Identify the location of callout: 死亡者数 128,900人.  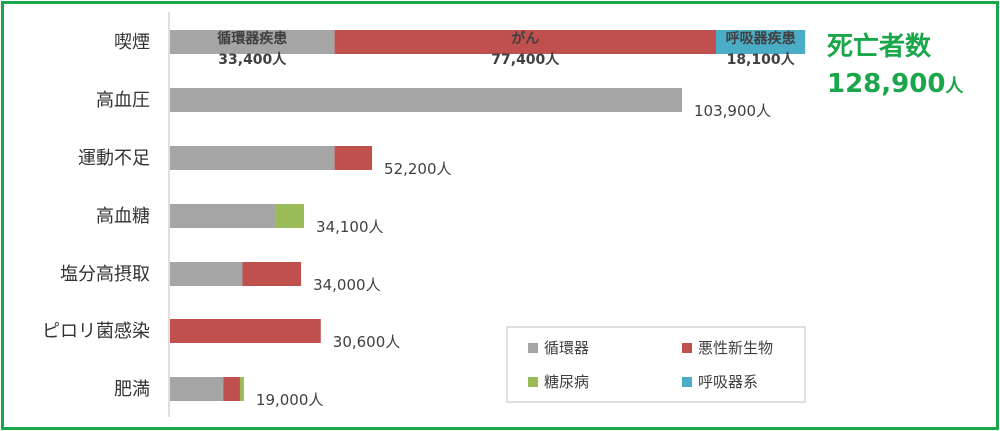
(895, 65).